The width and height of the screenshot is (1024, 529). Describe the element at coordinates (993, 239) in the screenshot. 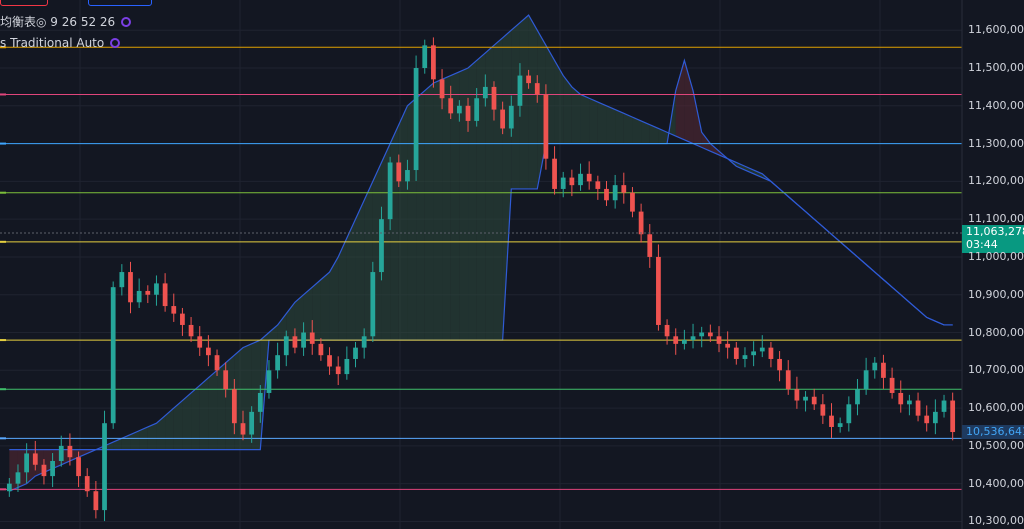

I see `last-price-tag: 11,063,278 03:44` at that location.